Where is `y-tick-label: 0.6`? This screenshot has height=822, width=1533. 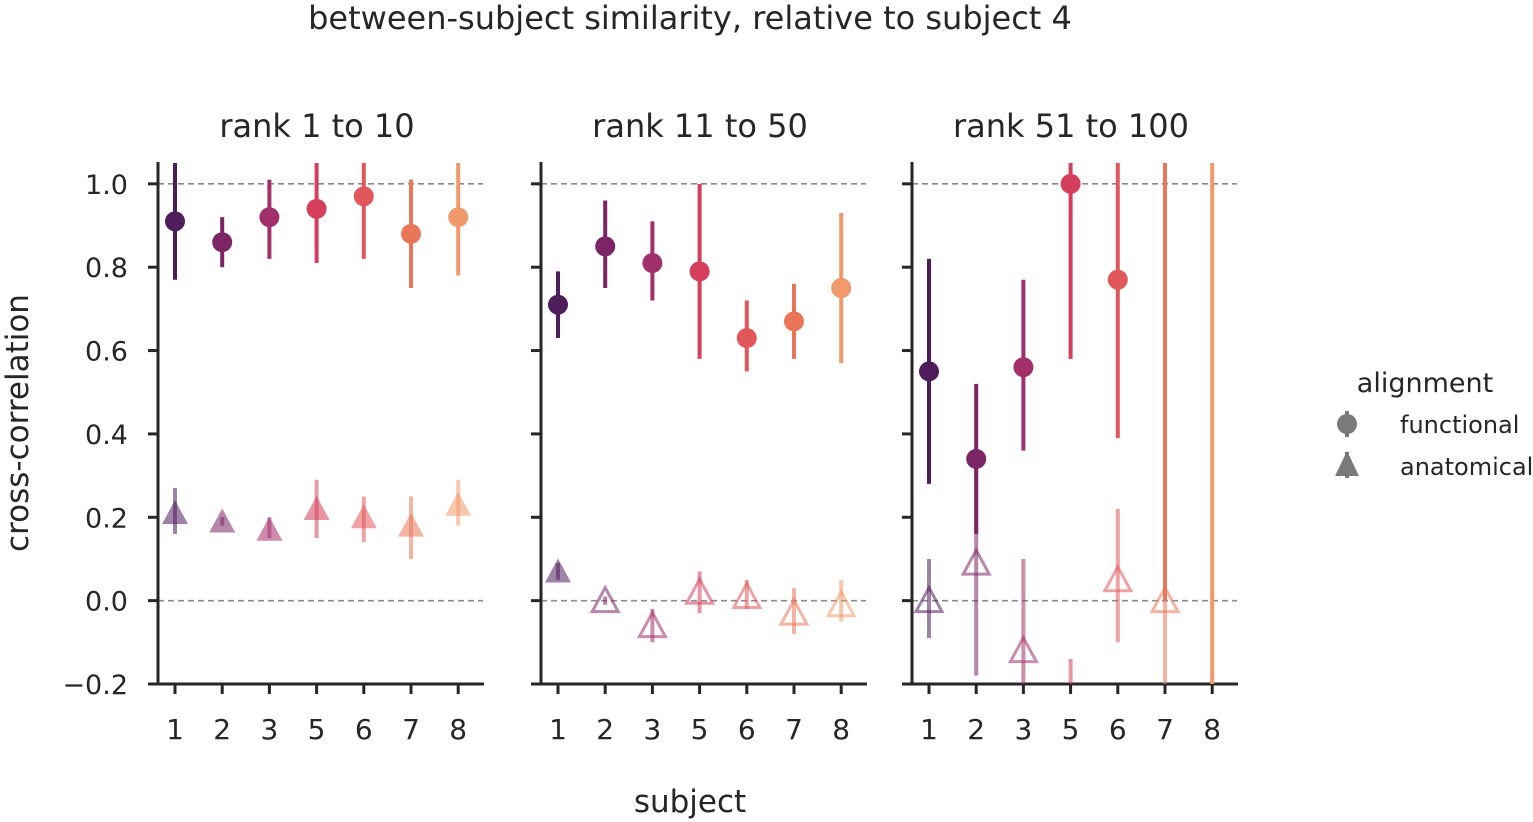
y-tick-label: 0.6 is located at coordinates (106, 352).